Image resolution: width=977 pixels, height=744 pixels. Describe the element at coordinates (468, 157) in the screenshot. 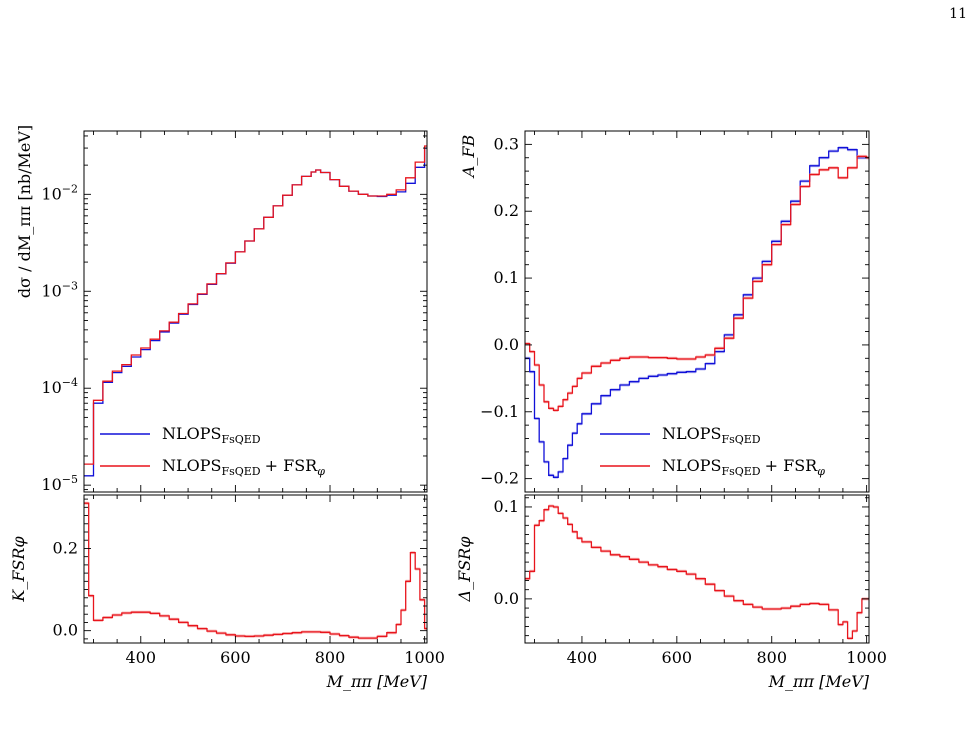

I see `afb-ylabel: A_FB` at that location.